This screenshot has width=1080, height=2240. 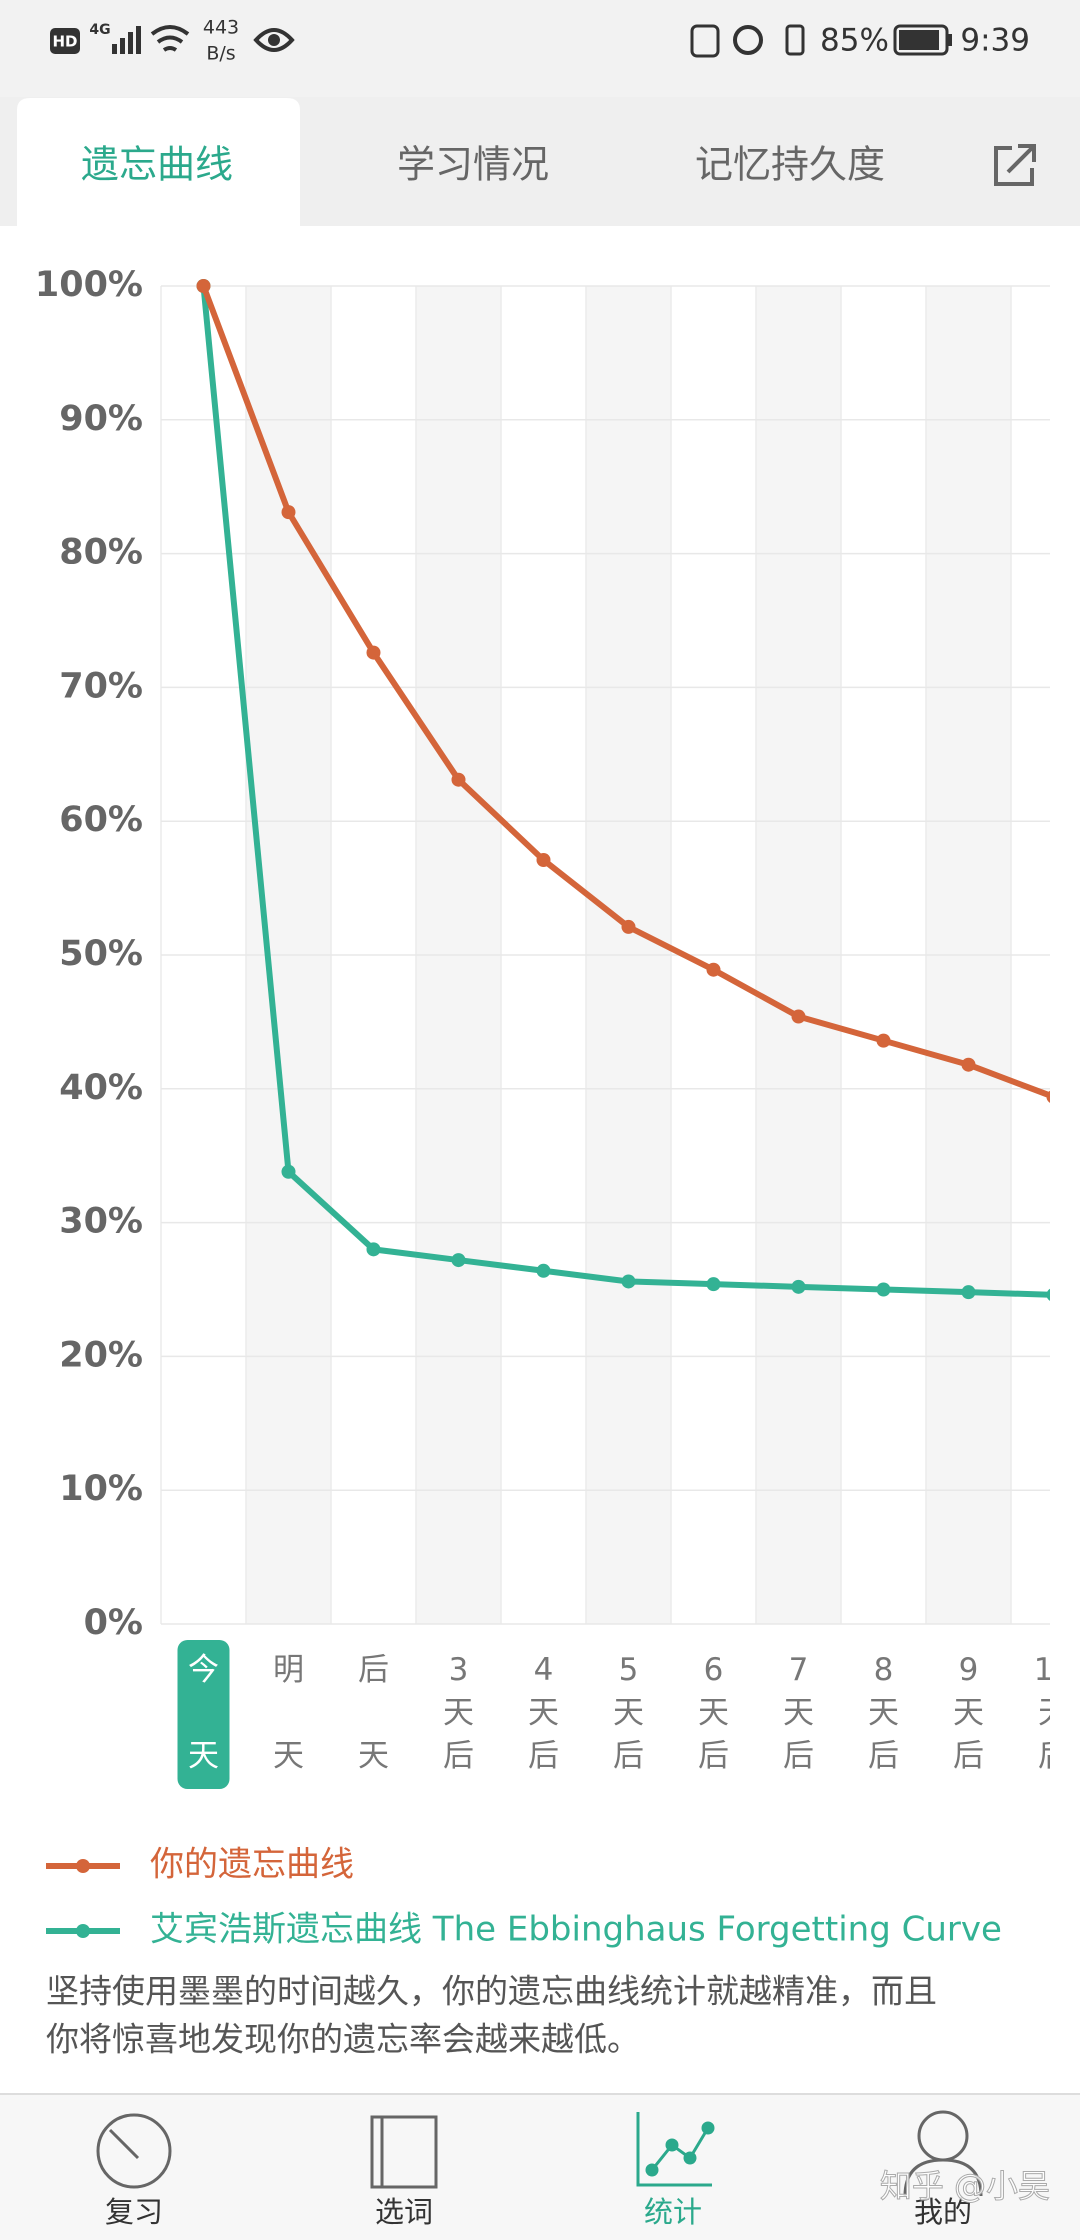 What do you see at coordinates (790, 165) in the screenshot?
I see `tab: 记忆持久度` at bounding box center [790, 165].